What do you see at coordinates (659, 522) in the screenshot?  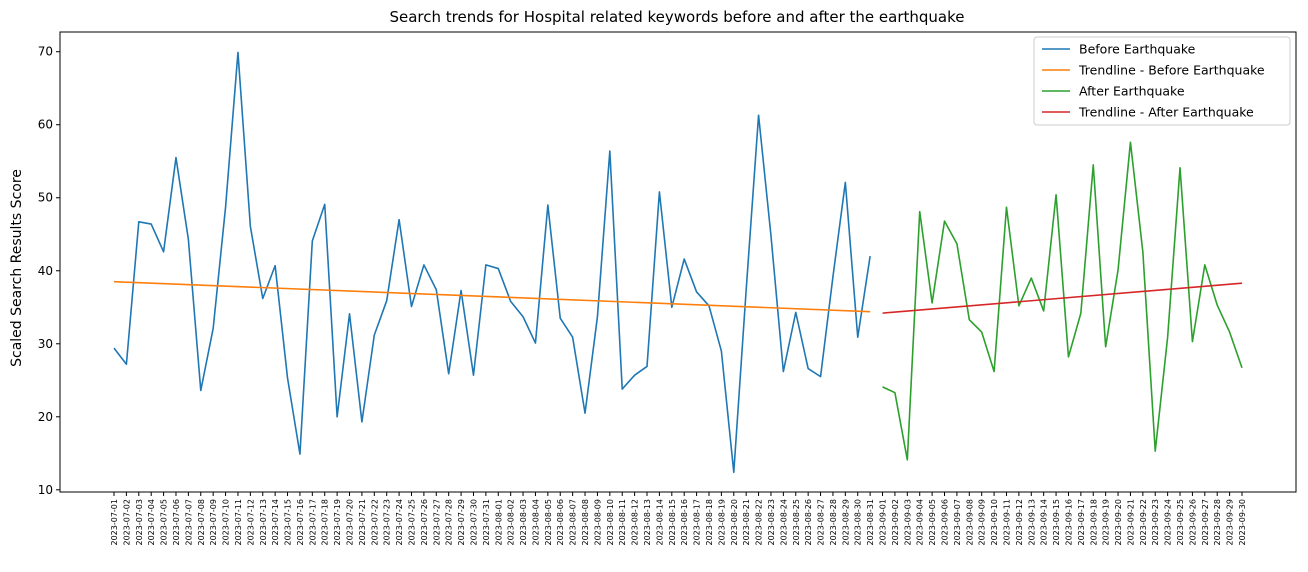 I see `x-tick-label: 2023-08-14` at bounding box center [659, 522].